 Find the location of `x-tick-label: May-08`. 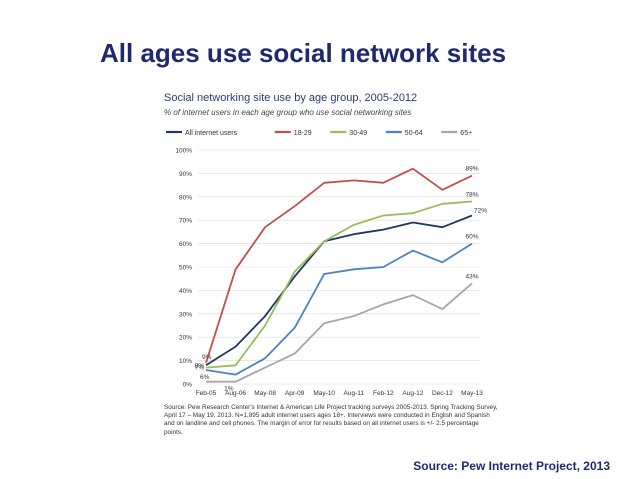

x-tick-label: May-08 is located at coordinates (265, 393).